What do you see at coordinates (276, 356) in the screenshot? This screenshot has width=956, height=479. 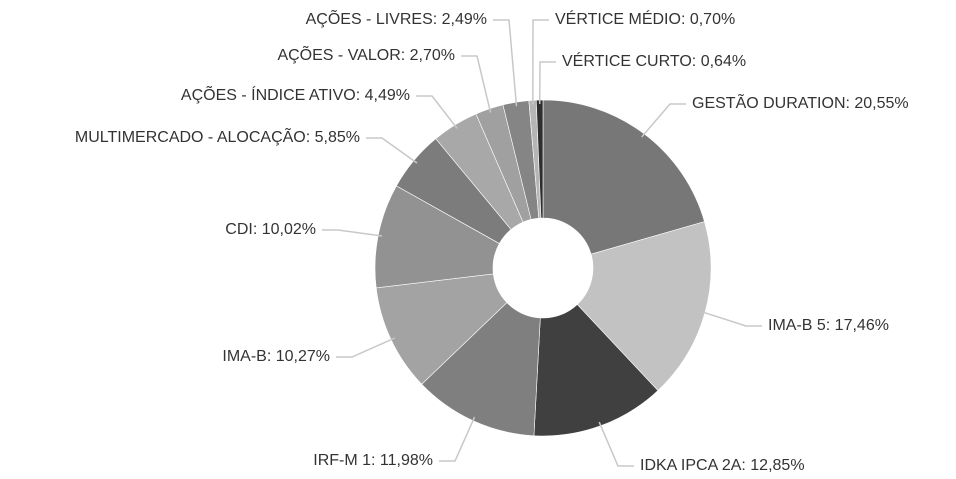 I see `data-label: IMA-B: 10,27%` at bounding box center [276, 356].